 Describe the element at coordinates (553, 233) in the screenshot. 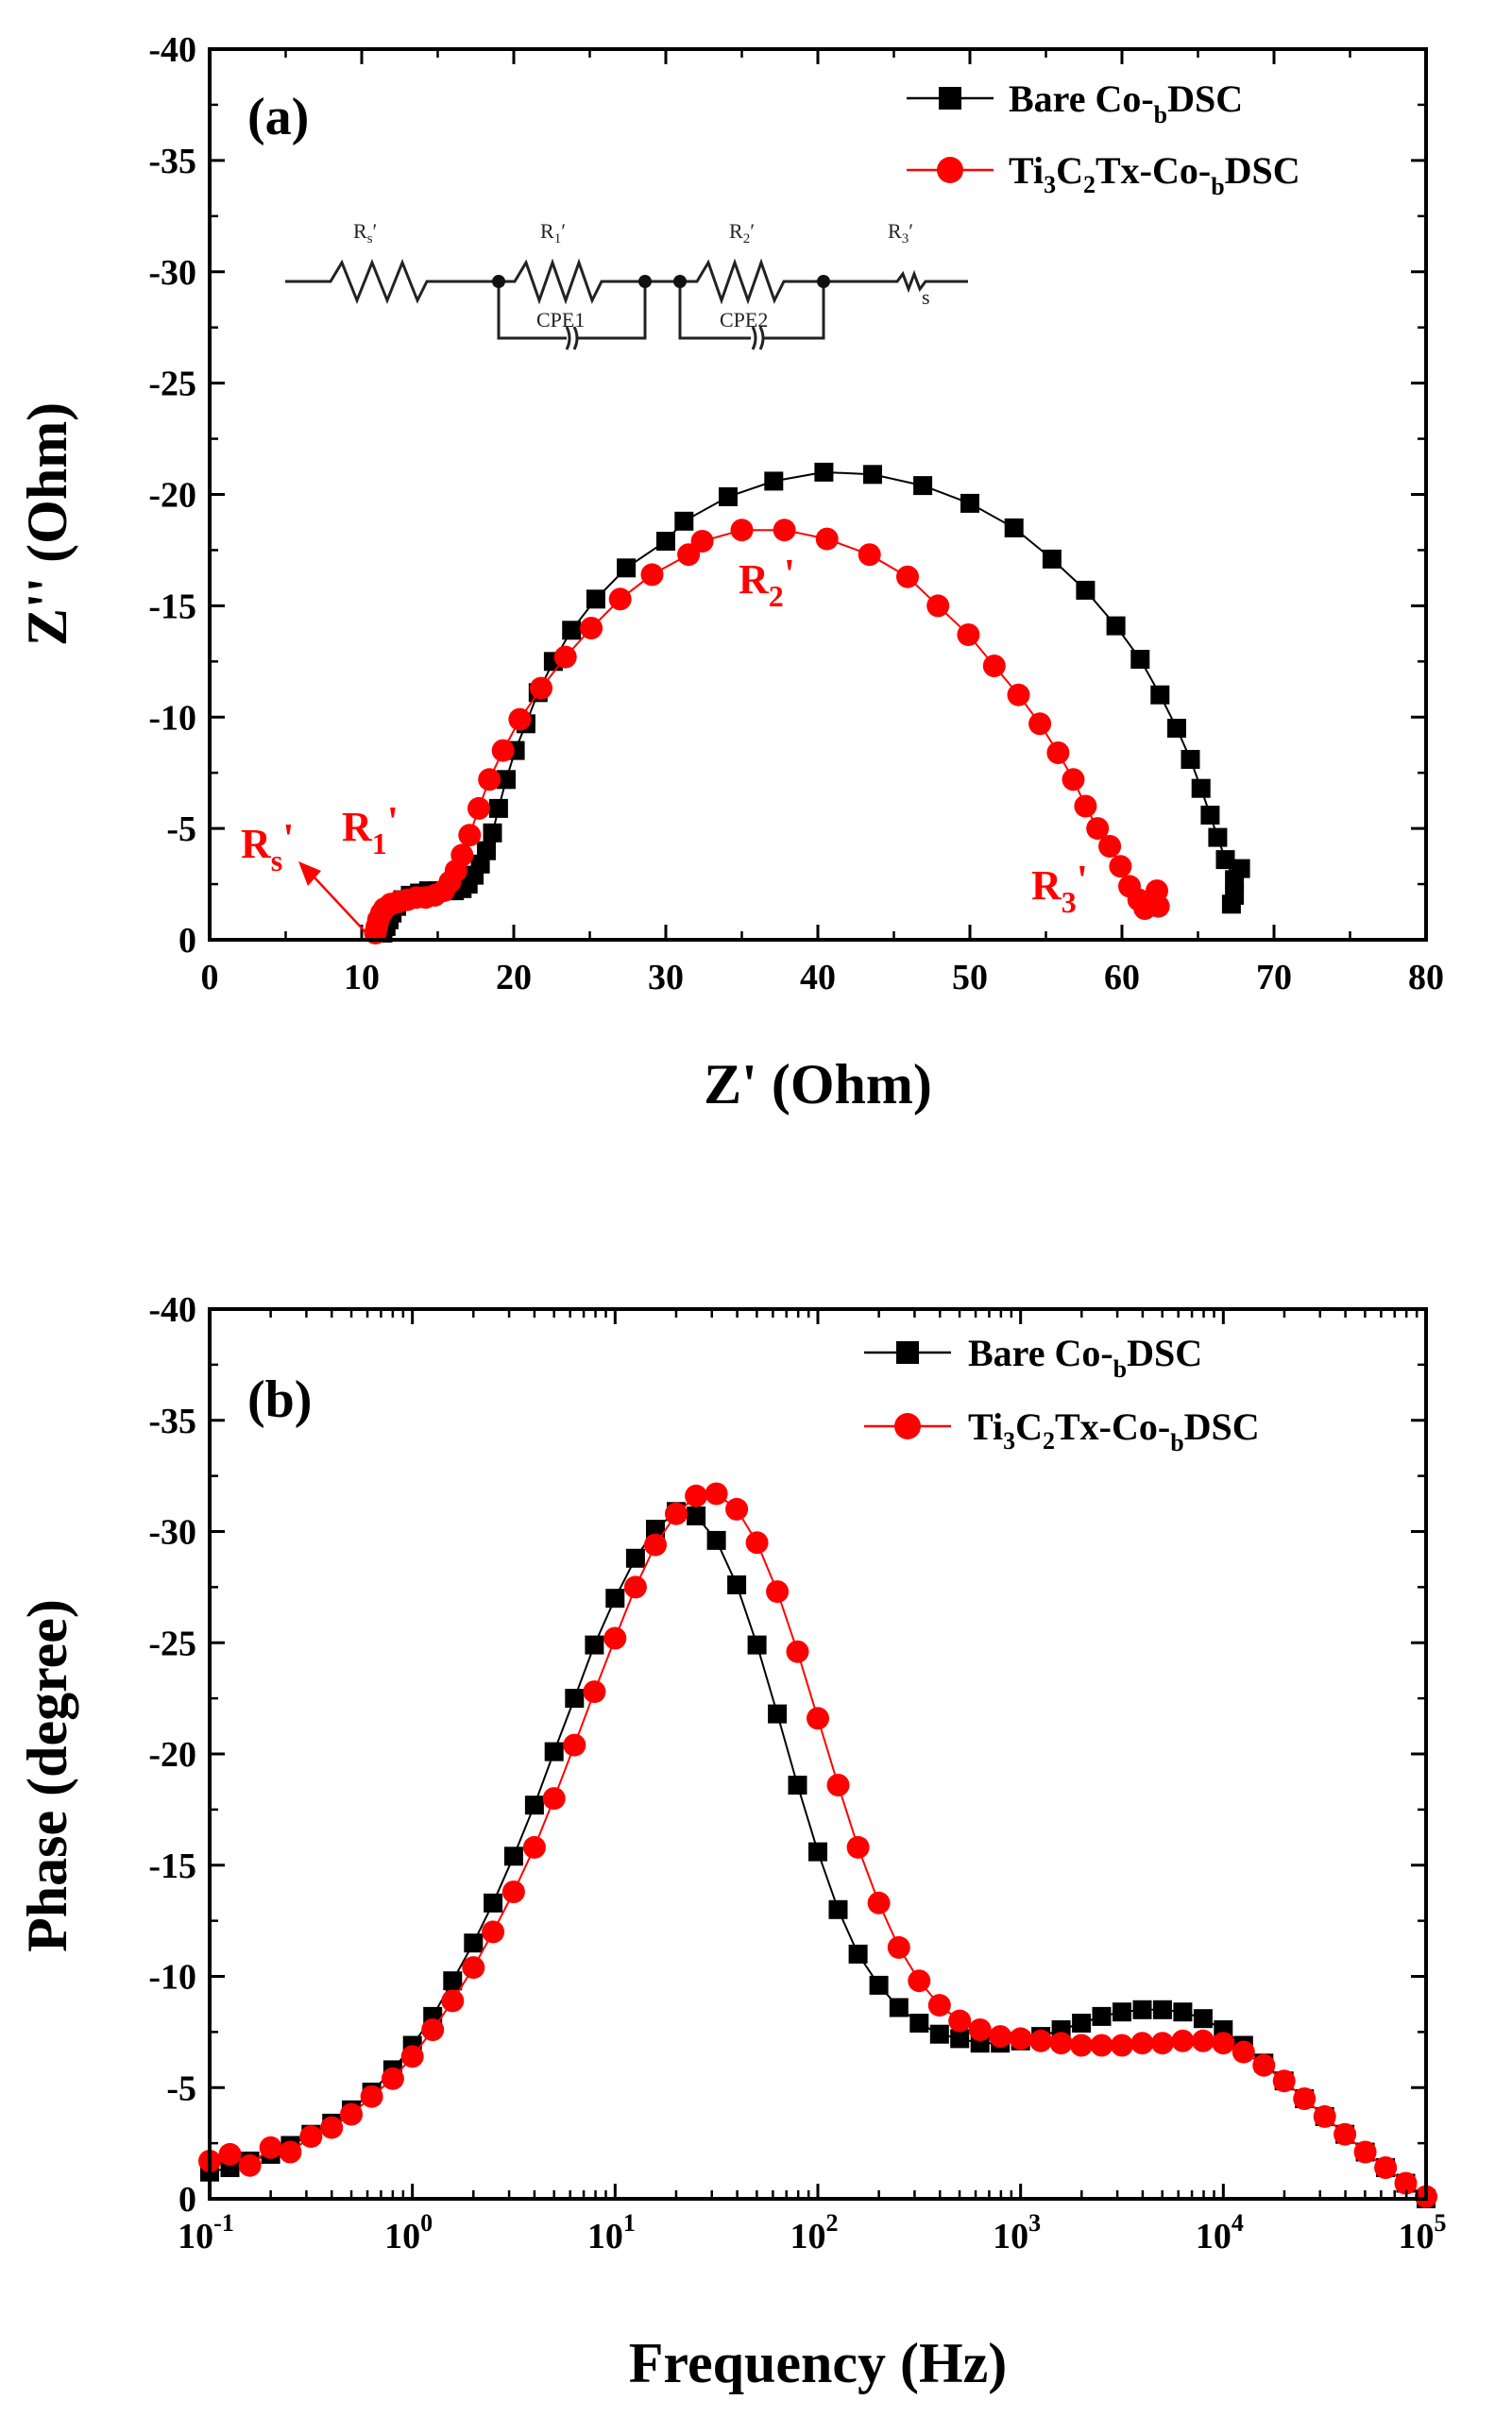

I see `circuit-label-r1: R1′` at that location.